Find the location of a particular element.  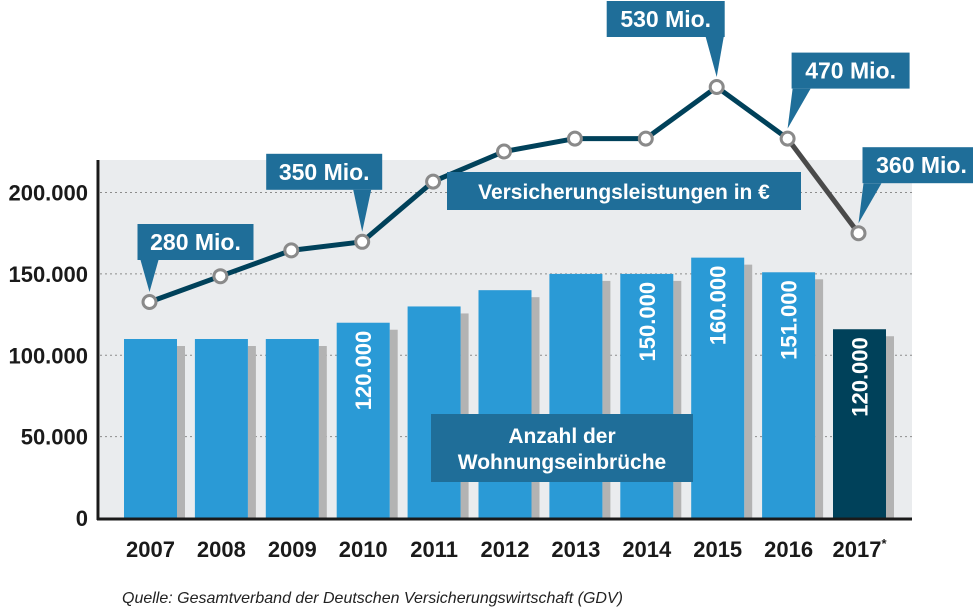

x-tick-label: 2016 is located at coordinates (788, 549).